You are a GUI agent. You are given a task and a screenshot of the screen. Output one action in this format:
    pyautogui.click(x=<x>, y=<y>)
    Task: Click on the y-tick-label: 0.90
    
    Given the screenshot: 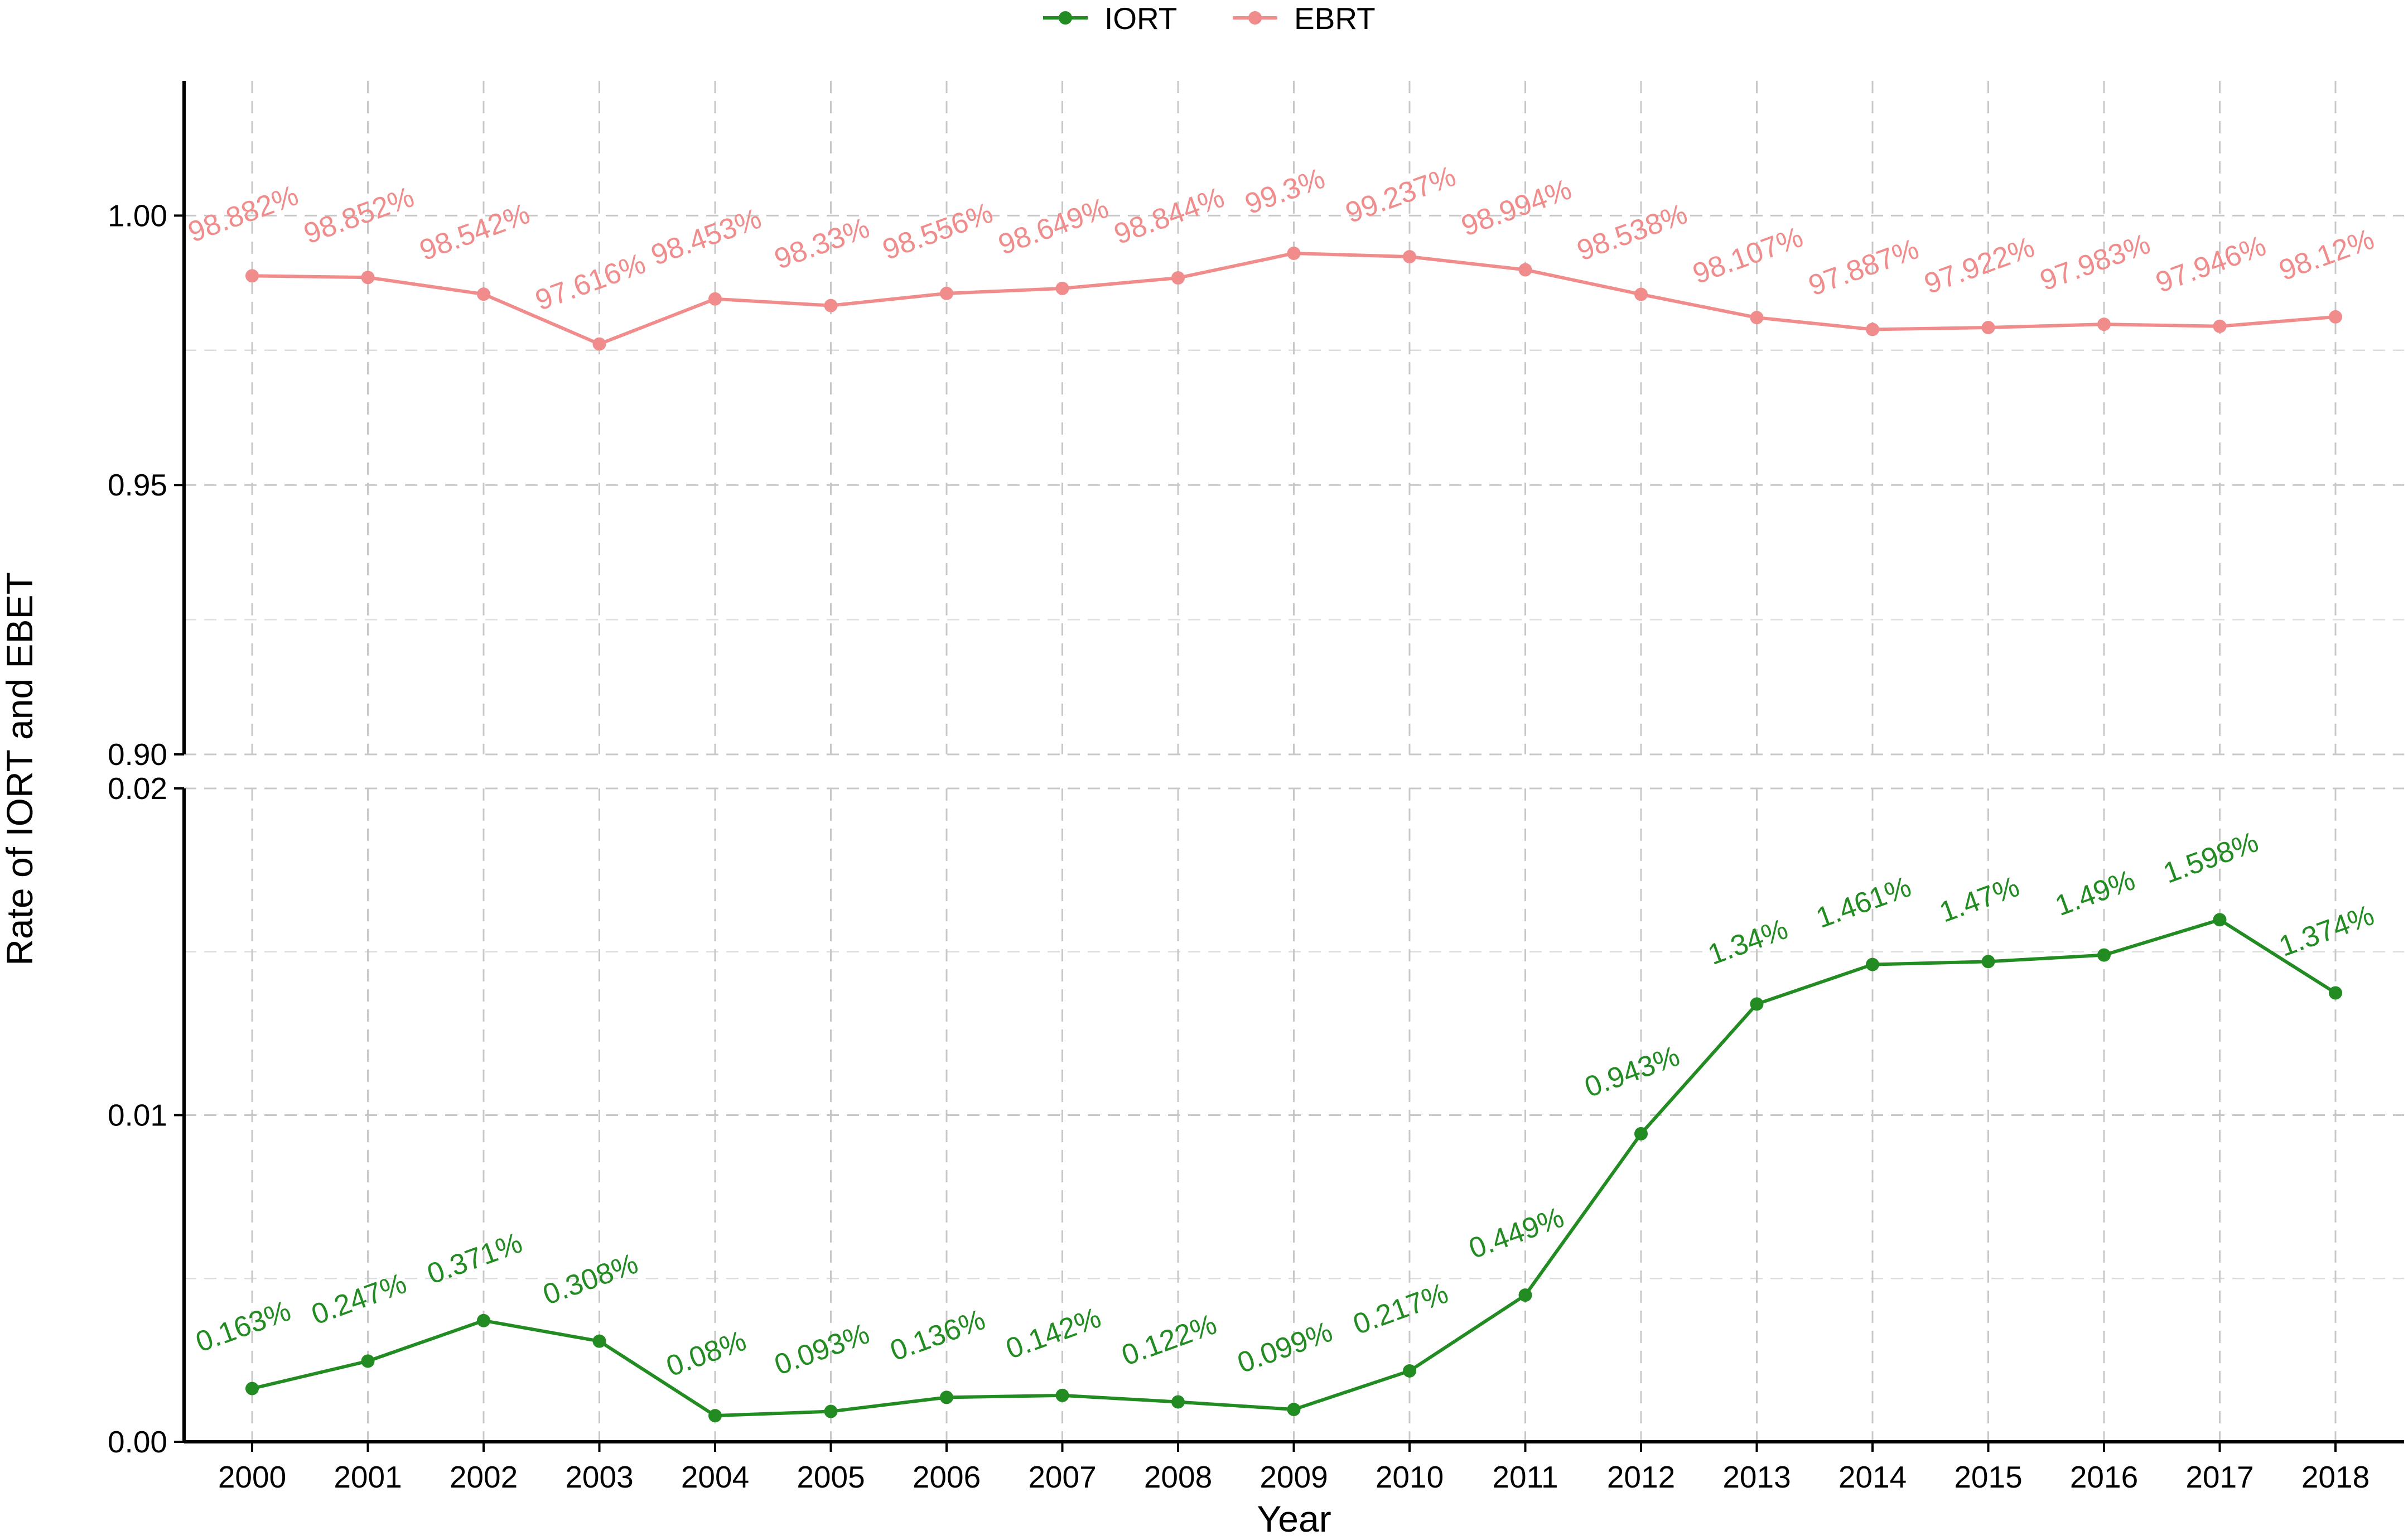 What is the action you would take?
    pyautogui.click(x=137, y=754)
    